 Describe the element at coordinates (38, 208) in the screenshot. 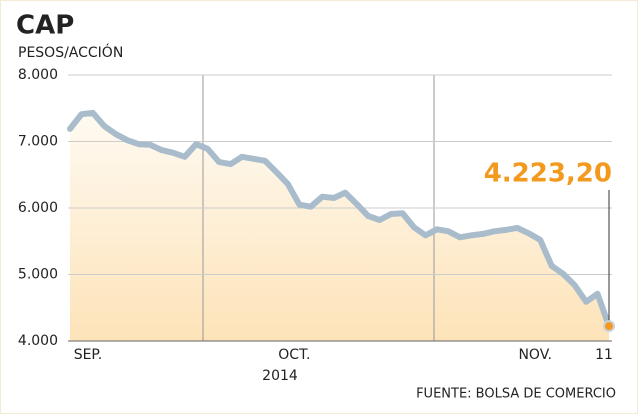

I see `y-tick-label: 6.000` at that location.